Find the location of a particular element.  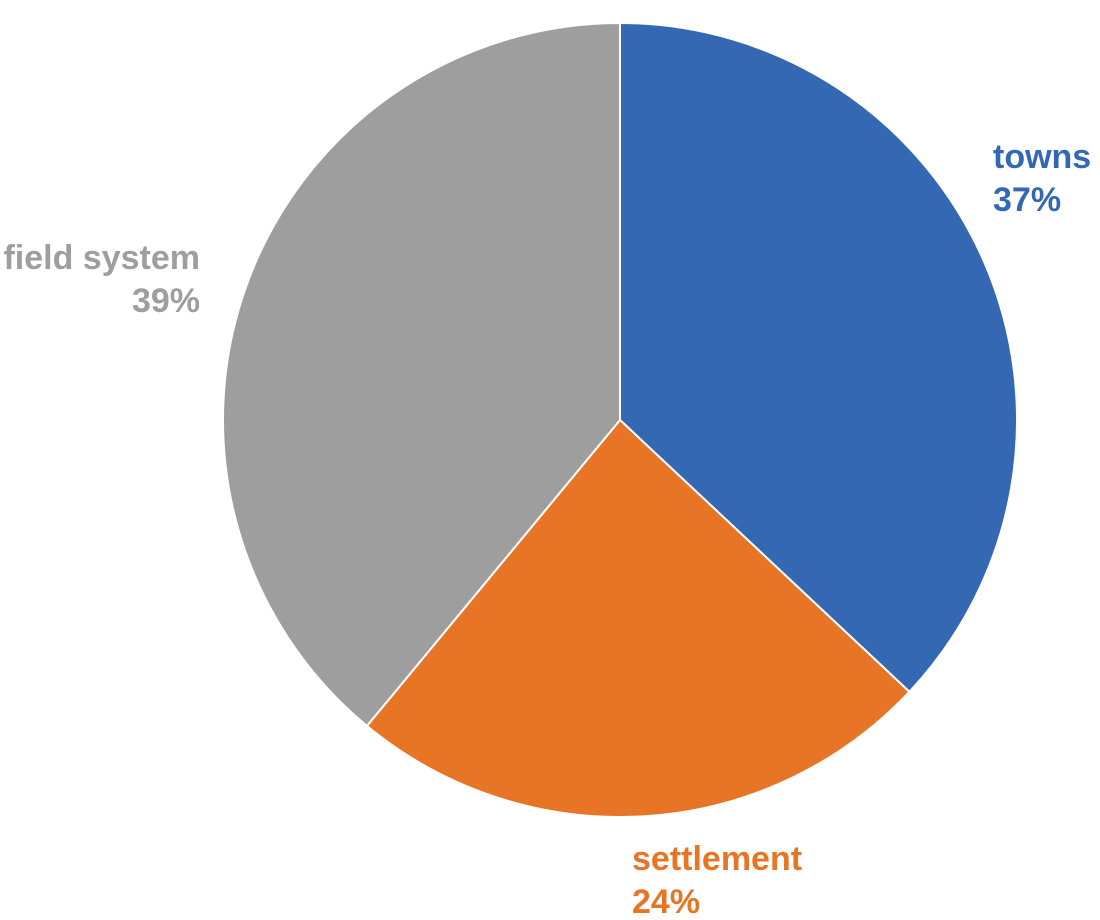

data-label-percent: 39% is located at coordinates (166, 301).